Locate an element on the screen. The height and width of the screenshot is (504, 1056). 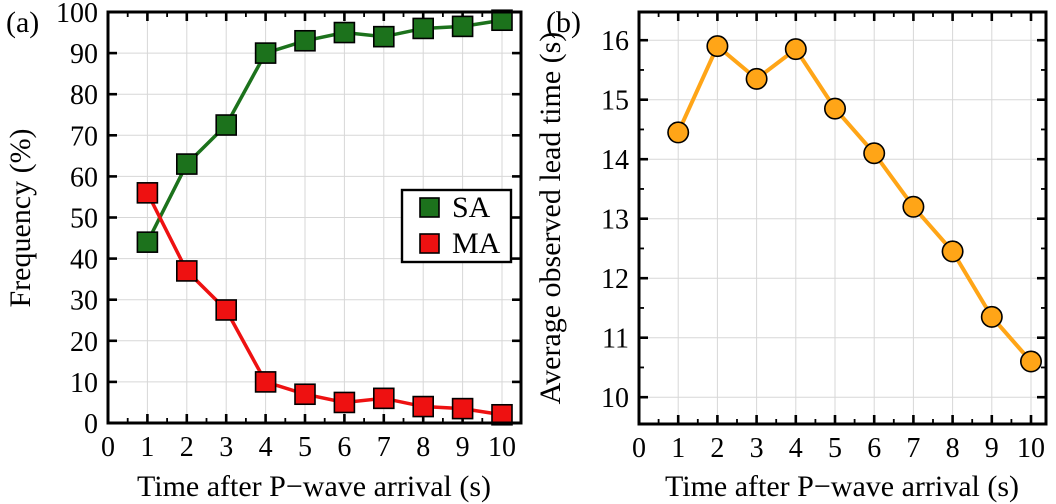
panel-b-yaxis-title: Average observed lead time (s) is located at coordinates (550, 218).